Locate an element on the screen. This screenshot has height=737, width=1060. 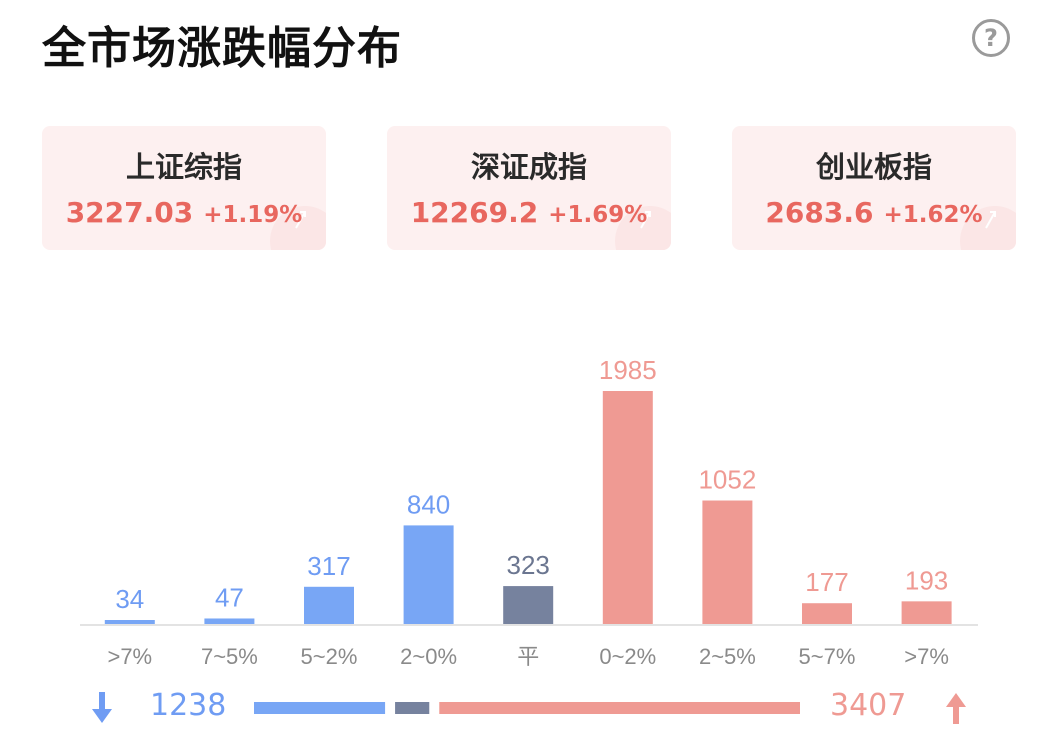
index-price: 3227.03 is located at coordinates (129, 212).